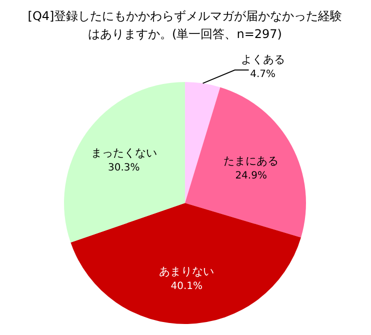 This screenshot has width=371, height=335. Describe the element at coordinates (185, 25) in the screenshot. I see `chart-title: [Q4]登録したにもかかわらずメルマガが届かなかった経験はありますか。(単一回答、n=297)` at that location.